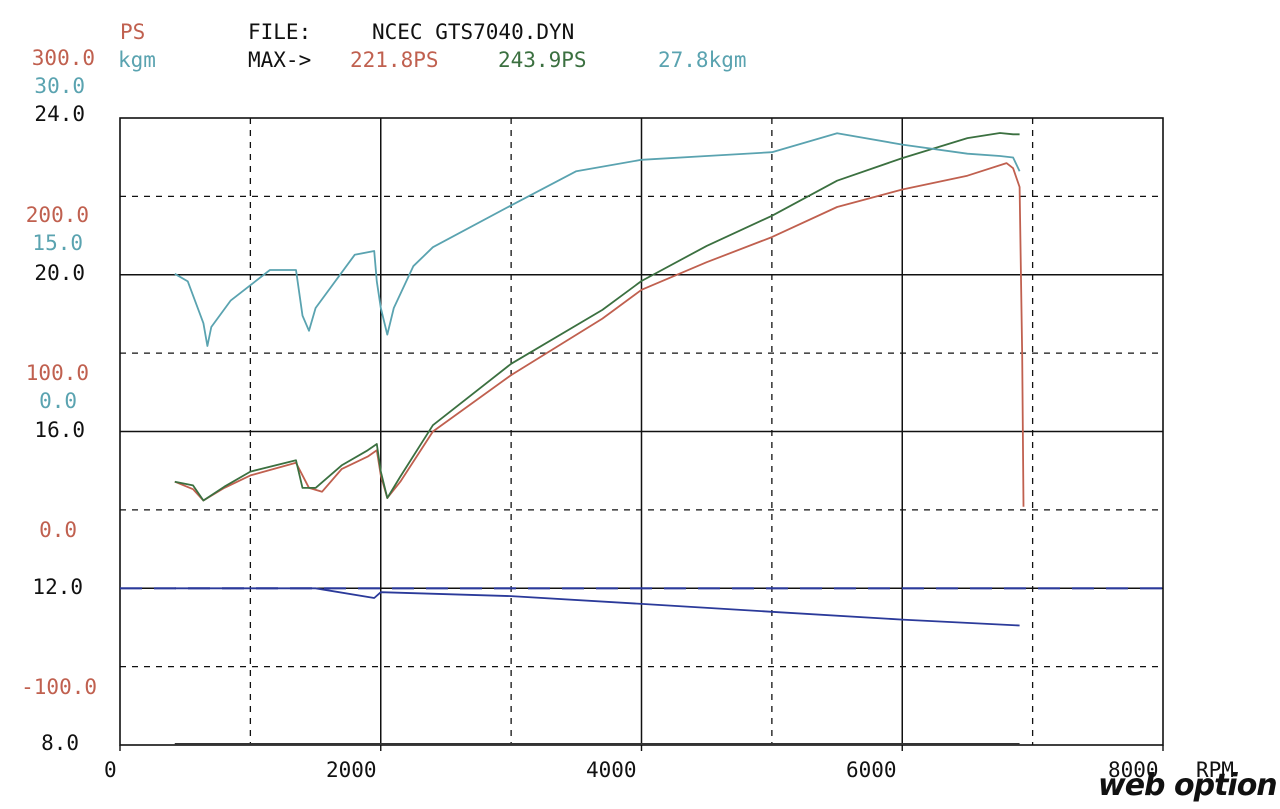 The height and width of the screenshot is (809, 1280). I want to click on max-label: MAX->, so click(280, 60).